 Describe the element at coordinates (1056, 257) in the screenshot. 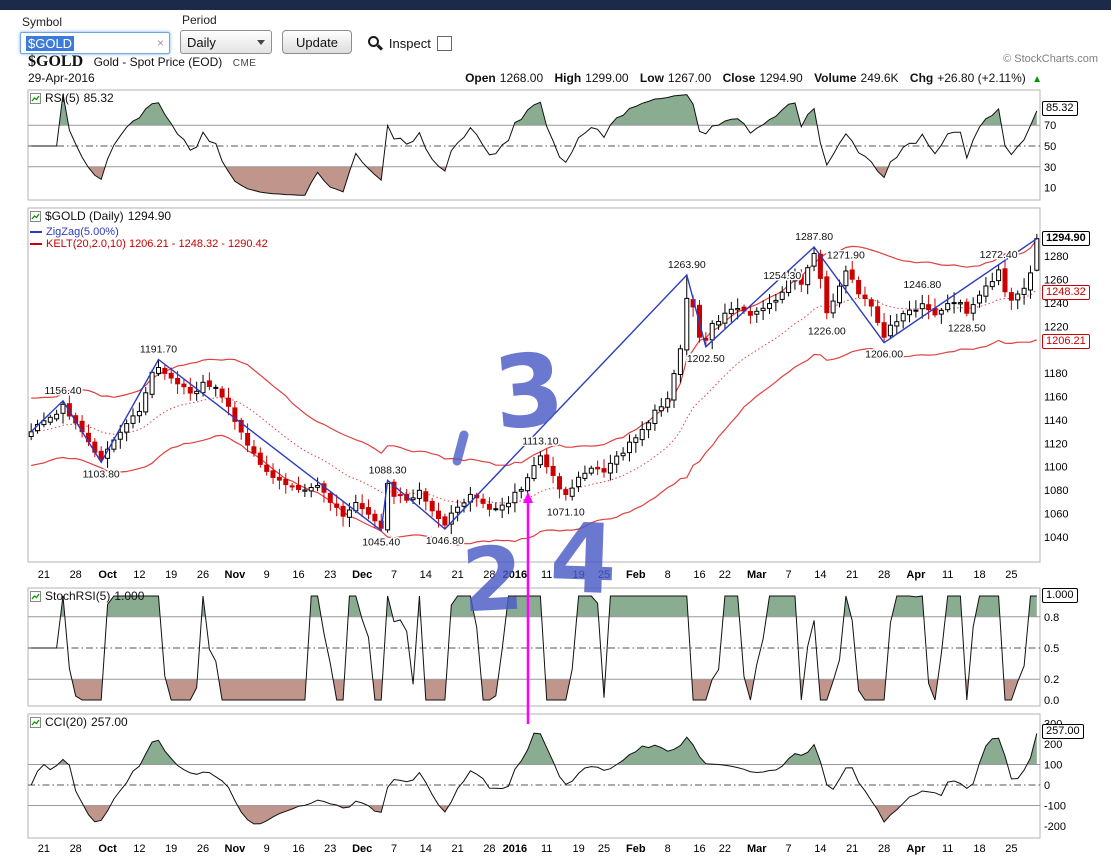

I see `svg-text: 1280` at that location.